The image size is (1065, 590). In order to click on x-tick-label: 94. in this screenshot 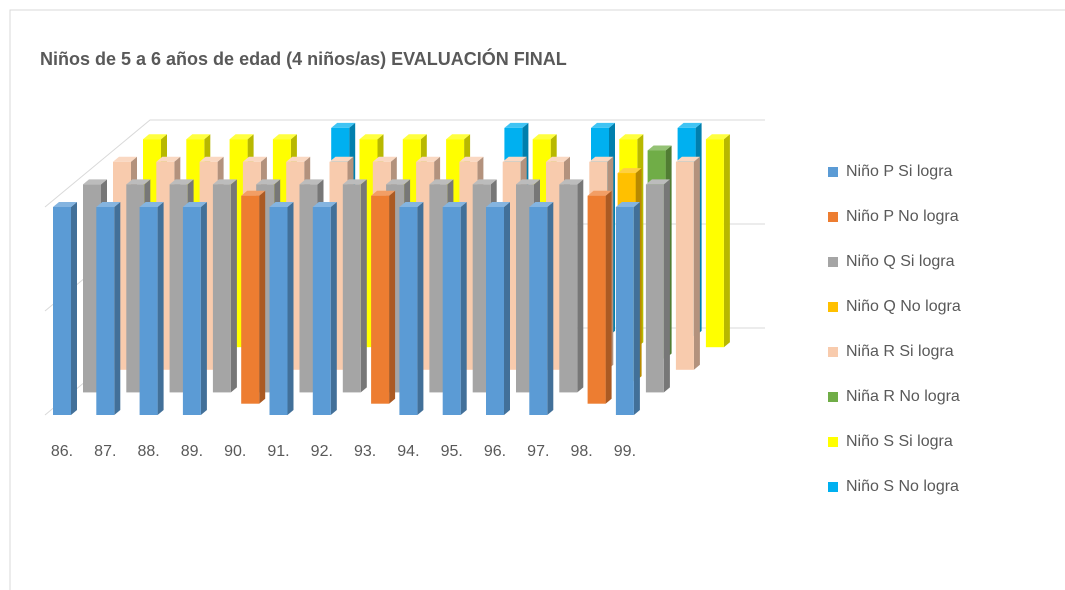, I will do `click(408, 451)`.